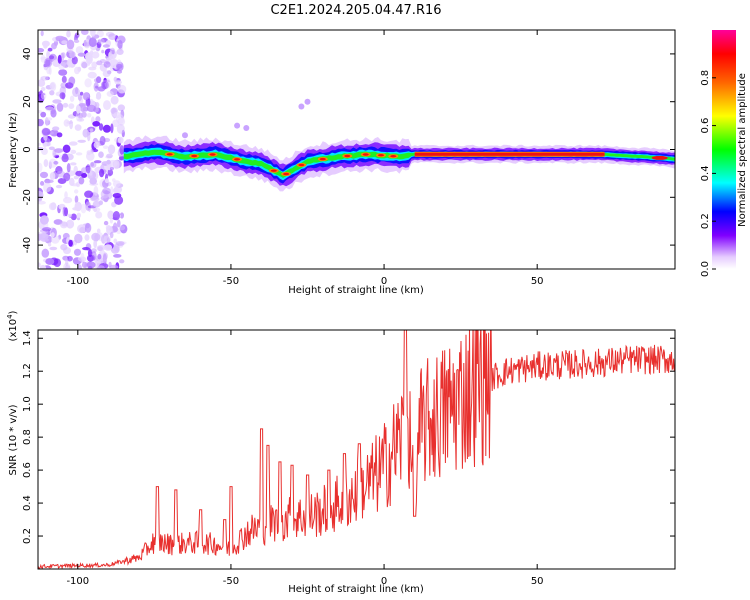 This screenshot has width=750, height=600. What do you see at coordinates (27, 245) in the screenshot?
I see `y-tick-label: -40` at bounding box center [27, 245].